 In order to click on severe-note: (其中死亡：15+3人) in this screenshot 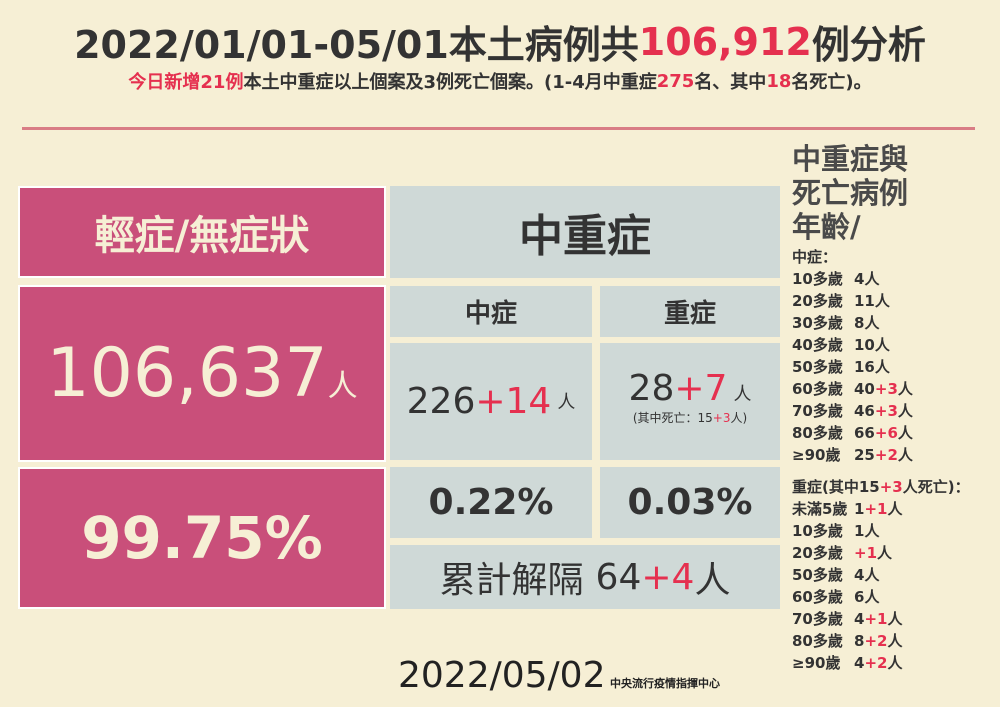, I will do `click(690, 417)`.